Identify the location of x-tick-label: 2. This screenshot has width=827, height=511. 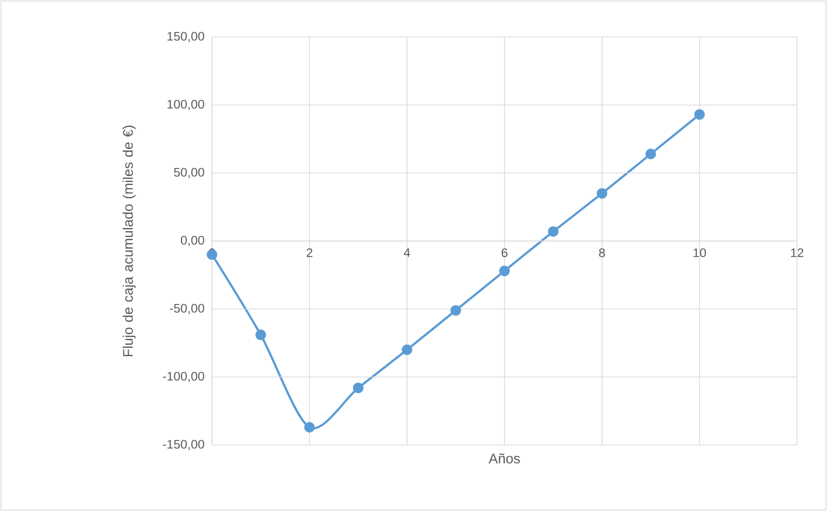
(309, 253).